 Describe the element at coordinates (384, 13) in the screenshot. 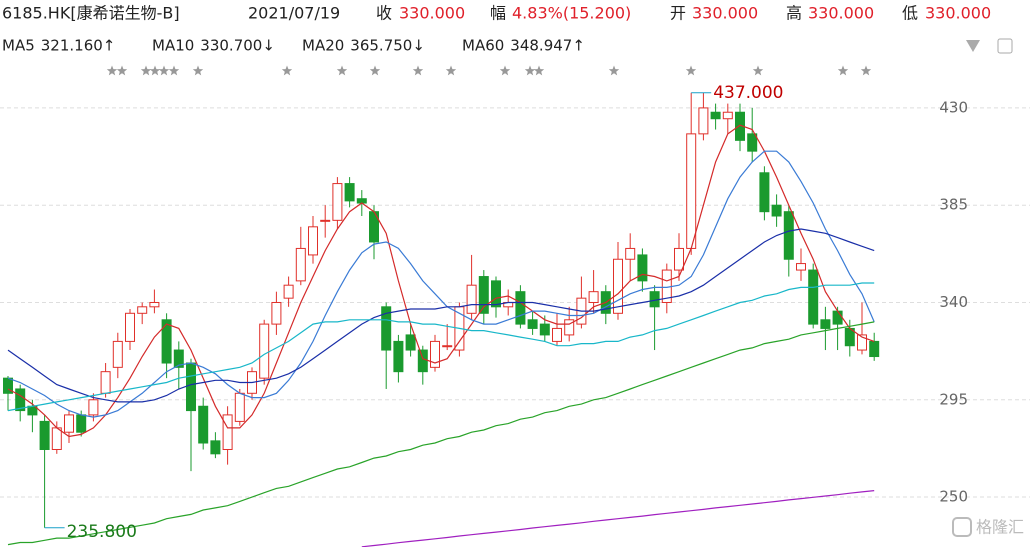

I see `item-label: 收` at that location.